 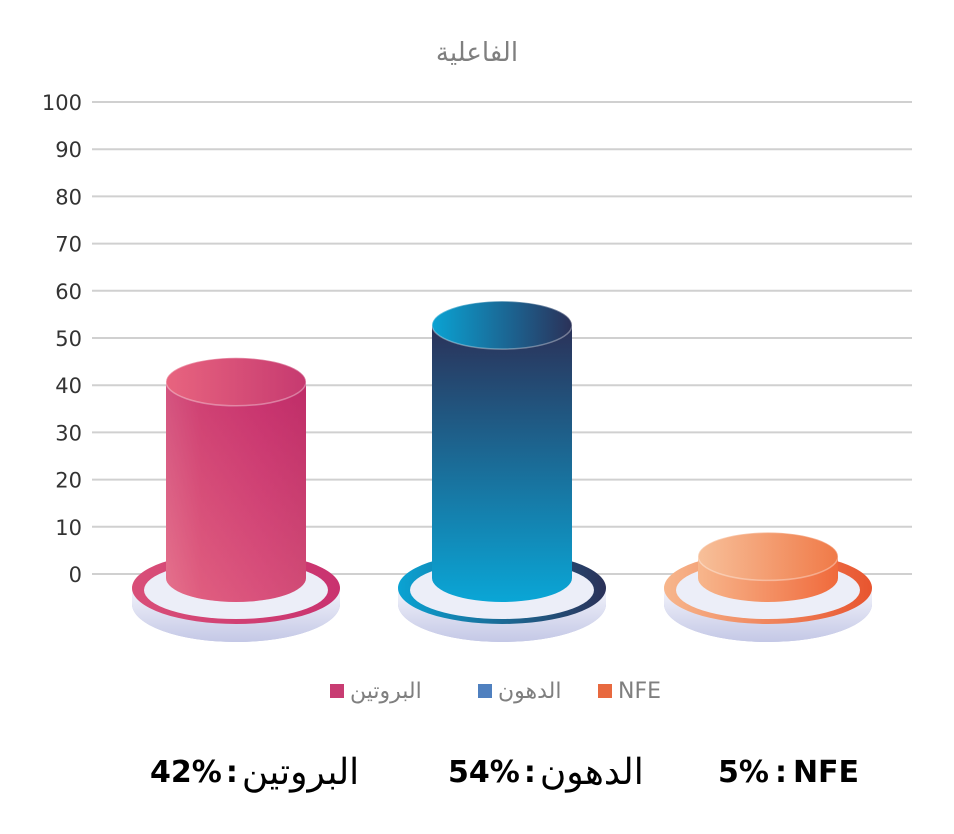 I want to click on y-tick-label: 50, so click(x=68, y=339).